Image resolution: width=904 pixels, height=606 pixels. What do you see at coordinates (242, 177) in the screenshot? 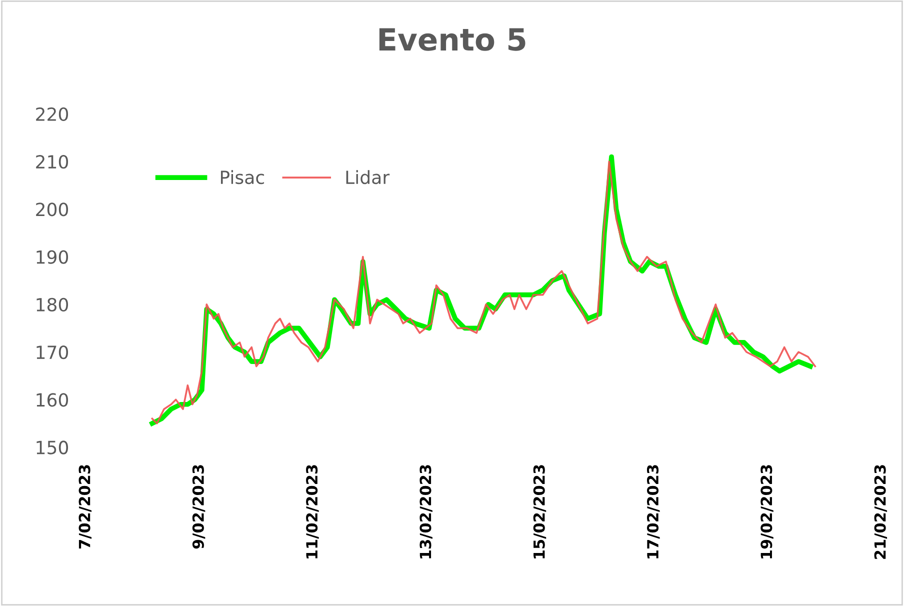
I see `legend-label: Pisac` at bounding box center [242, 177].